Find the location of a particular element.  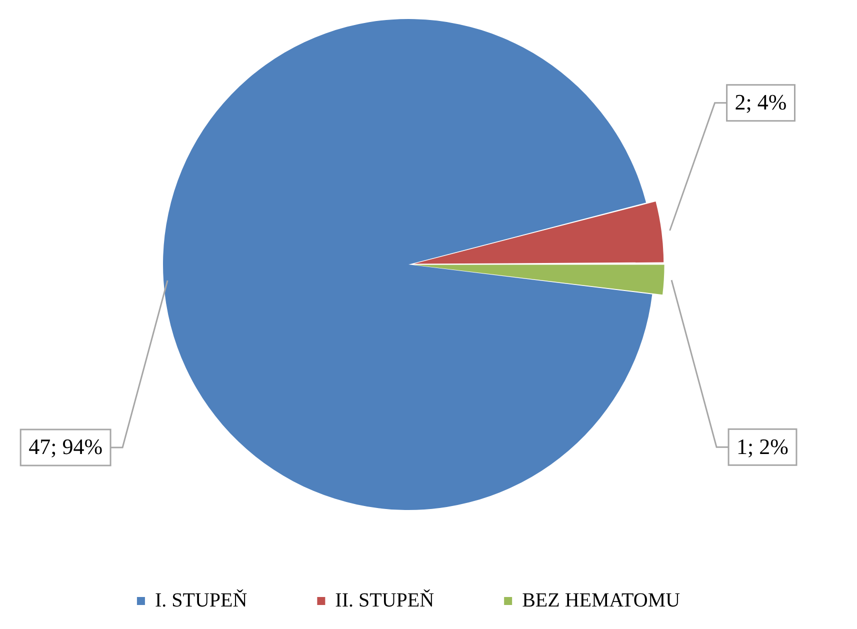

legend-label: II. STUPEŇ is located at coordinates (384, 600).